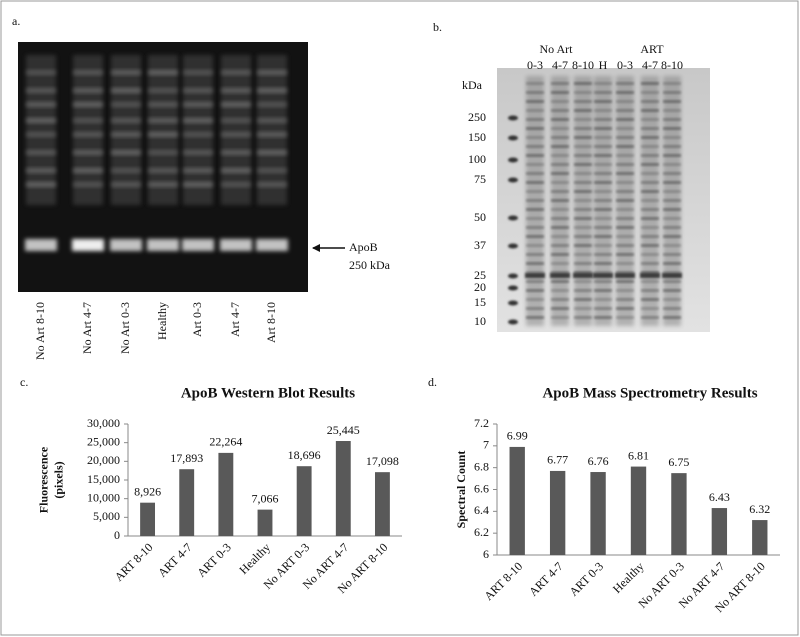 The height and width of the screenshot is (637, 800). What do you see at coordinates (649, 393) in the screenshot?
I see `chart-title: ApoB Mass Spectrometry Results` at bounding box center [649, 393].